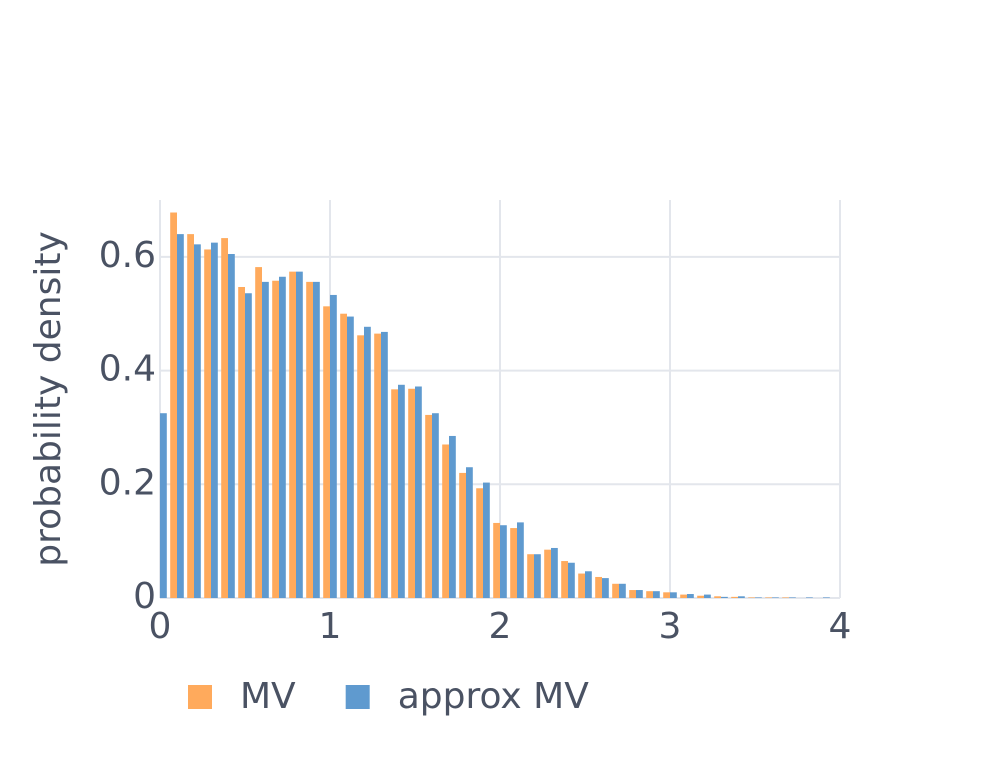 Image resolution: width=1000 pixels, height=760 pixels. Describe the element at coordinates (127, 482) in the screenshot. I see `y-tick-label: 0.2` at that location.